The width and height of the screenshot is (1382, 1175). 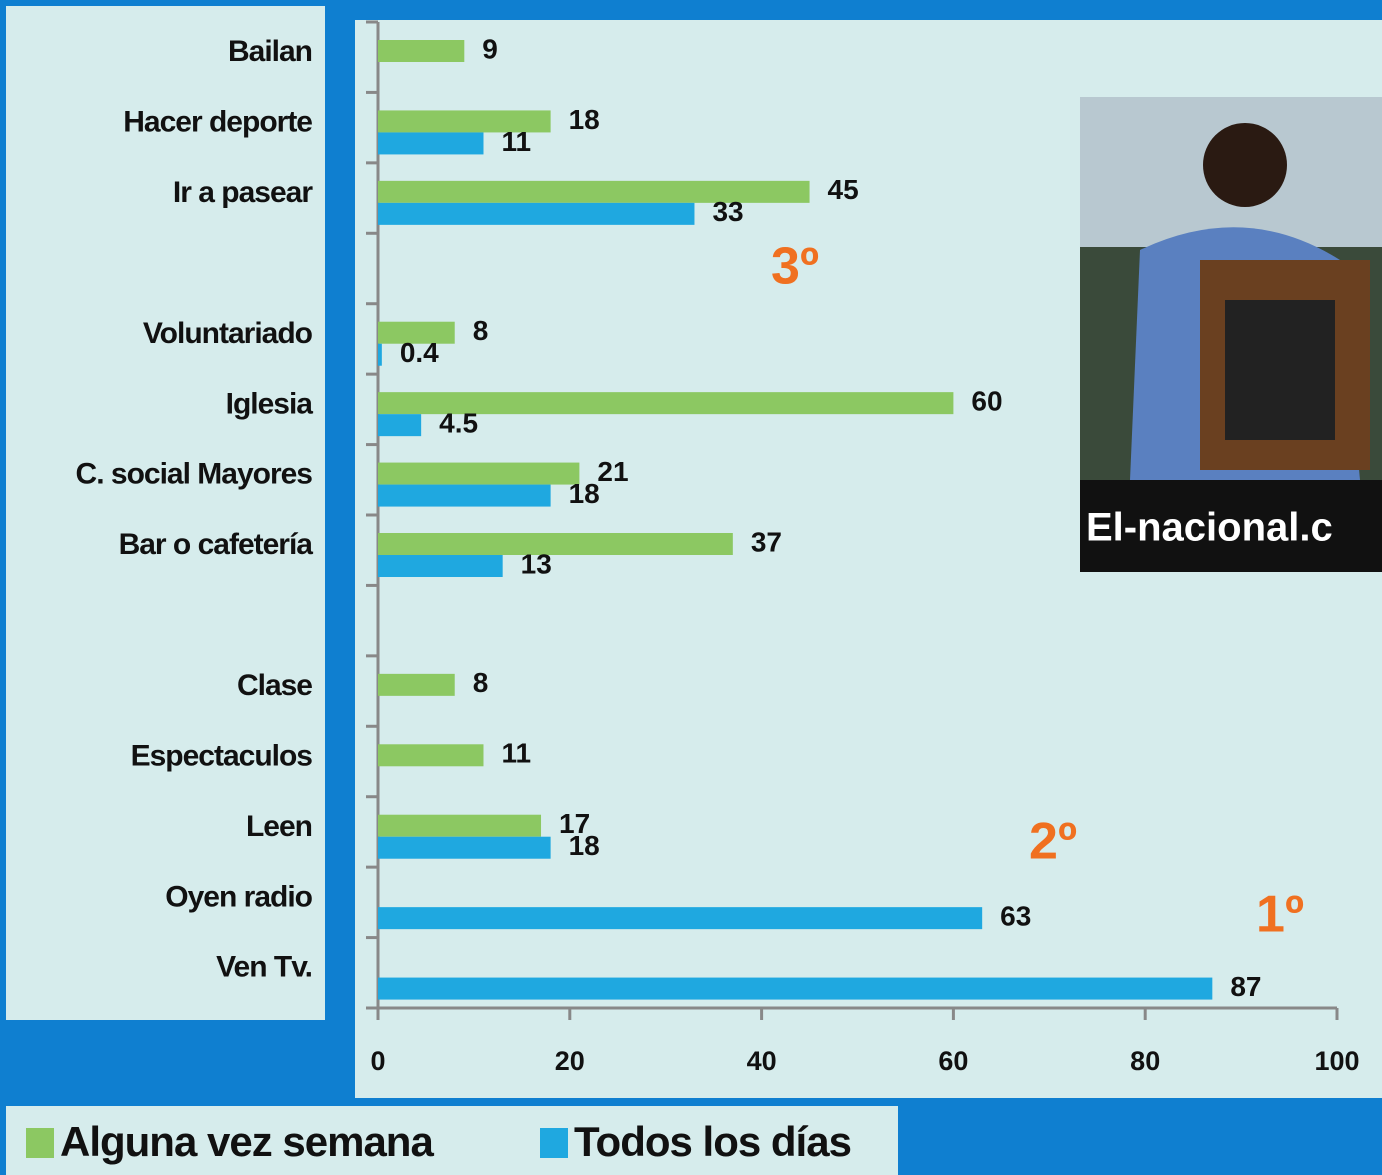 What do you see at coordinates (274, 685) in the screenshot?
I see `y-tick-label: Clase` at bounding box center [274, 685].